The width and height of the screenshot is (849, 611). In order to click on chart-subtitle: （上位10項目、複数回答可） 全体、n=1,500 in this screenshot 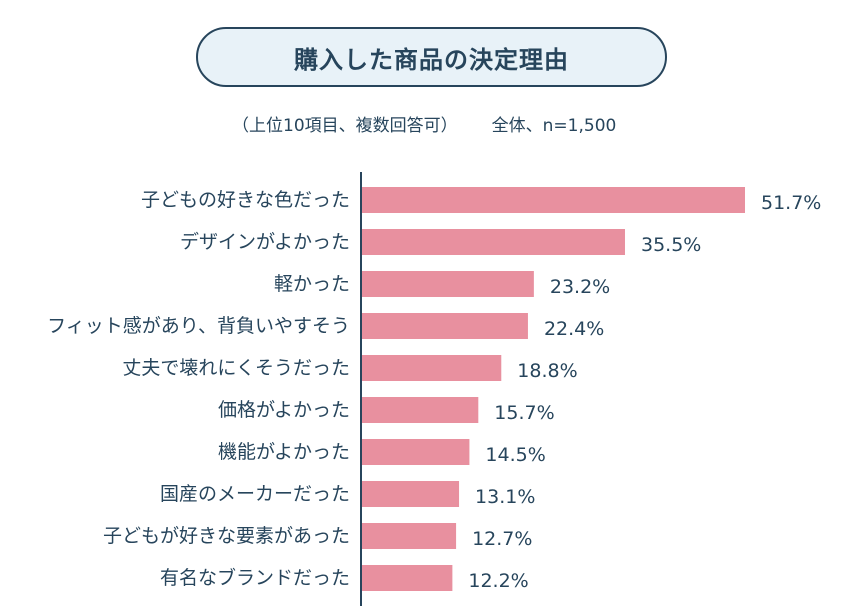, I will do `click(424, 123)`.